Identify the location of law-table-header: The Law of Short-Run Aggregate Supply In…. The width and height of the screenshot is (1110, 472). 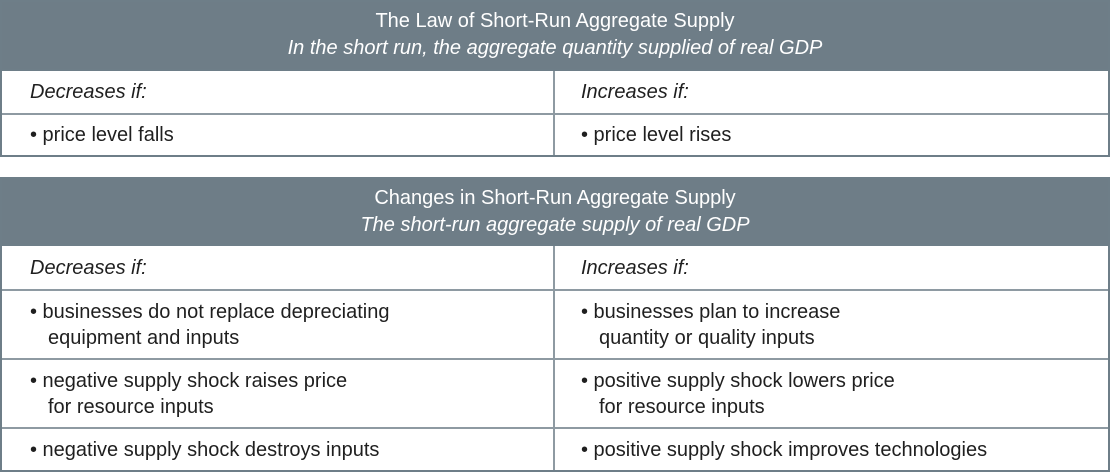
(555, 36).